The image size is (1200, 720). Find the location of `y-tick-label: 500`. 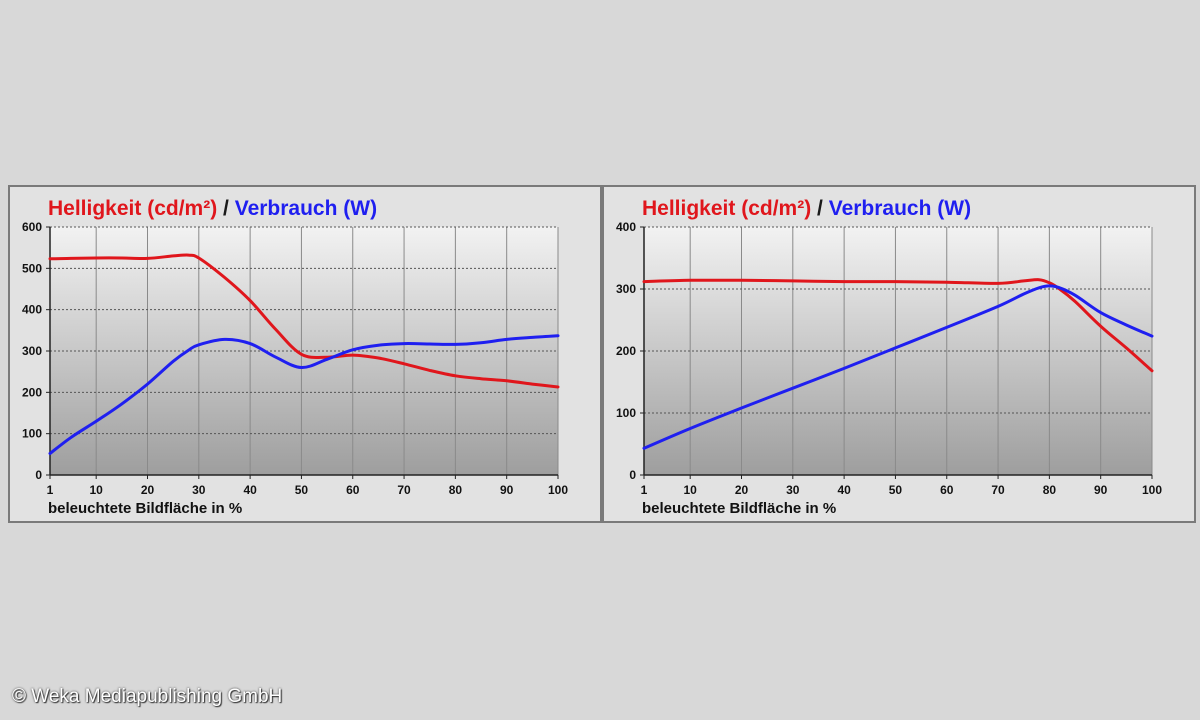

y-tick-label: 500 is located at coordinates (32, 268).